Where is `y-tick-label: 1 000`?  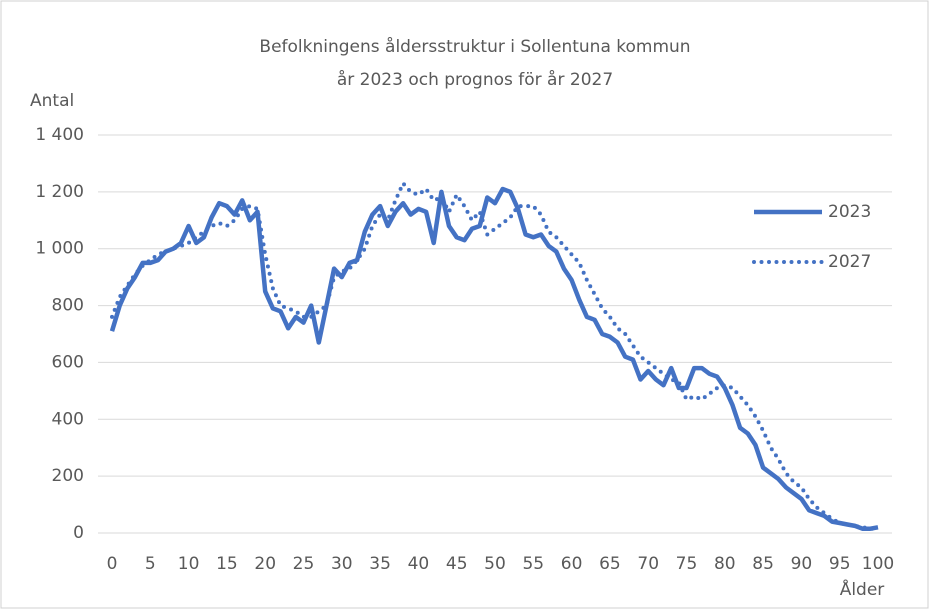
y-tick-label: 1 000 is located at coordinates (59, 249).